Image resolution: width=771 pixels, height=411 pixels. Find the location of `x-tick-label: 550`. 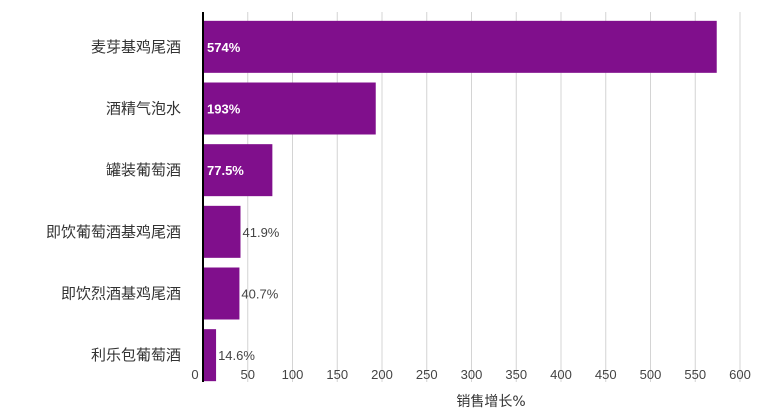

x-tick-label: 550 is located at coordinates (695, 374).